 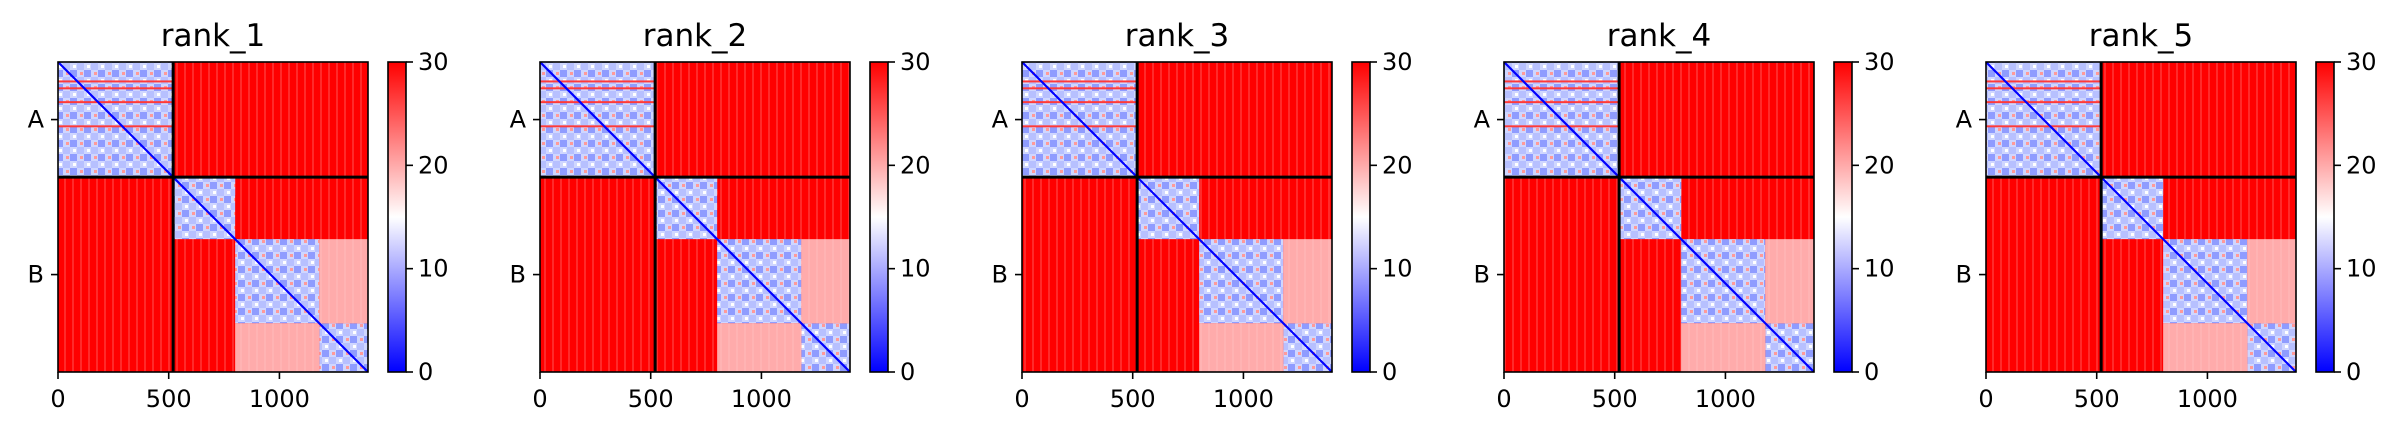 What do you see at coordinates (213, 36) in the screenshot?
I see `panel-title: rank_1` at bounding box center [213, 36].